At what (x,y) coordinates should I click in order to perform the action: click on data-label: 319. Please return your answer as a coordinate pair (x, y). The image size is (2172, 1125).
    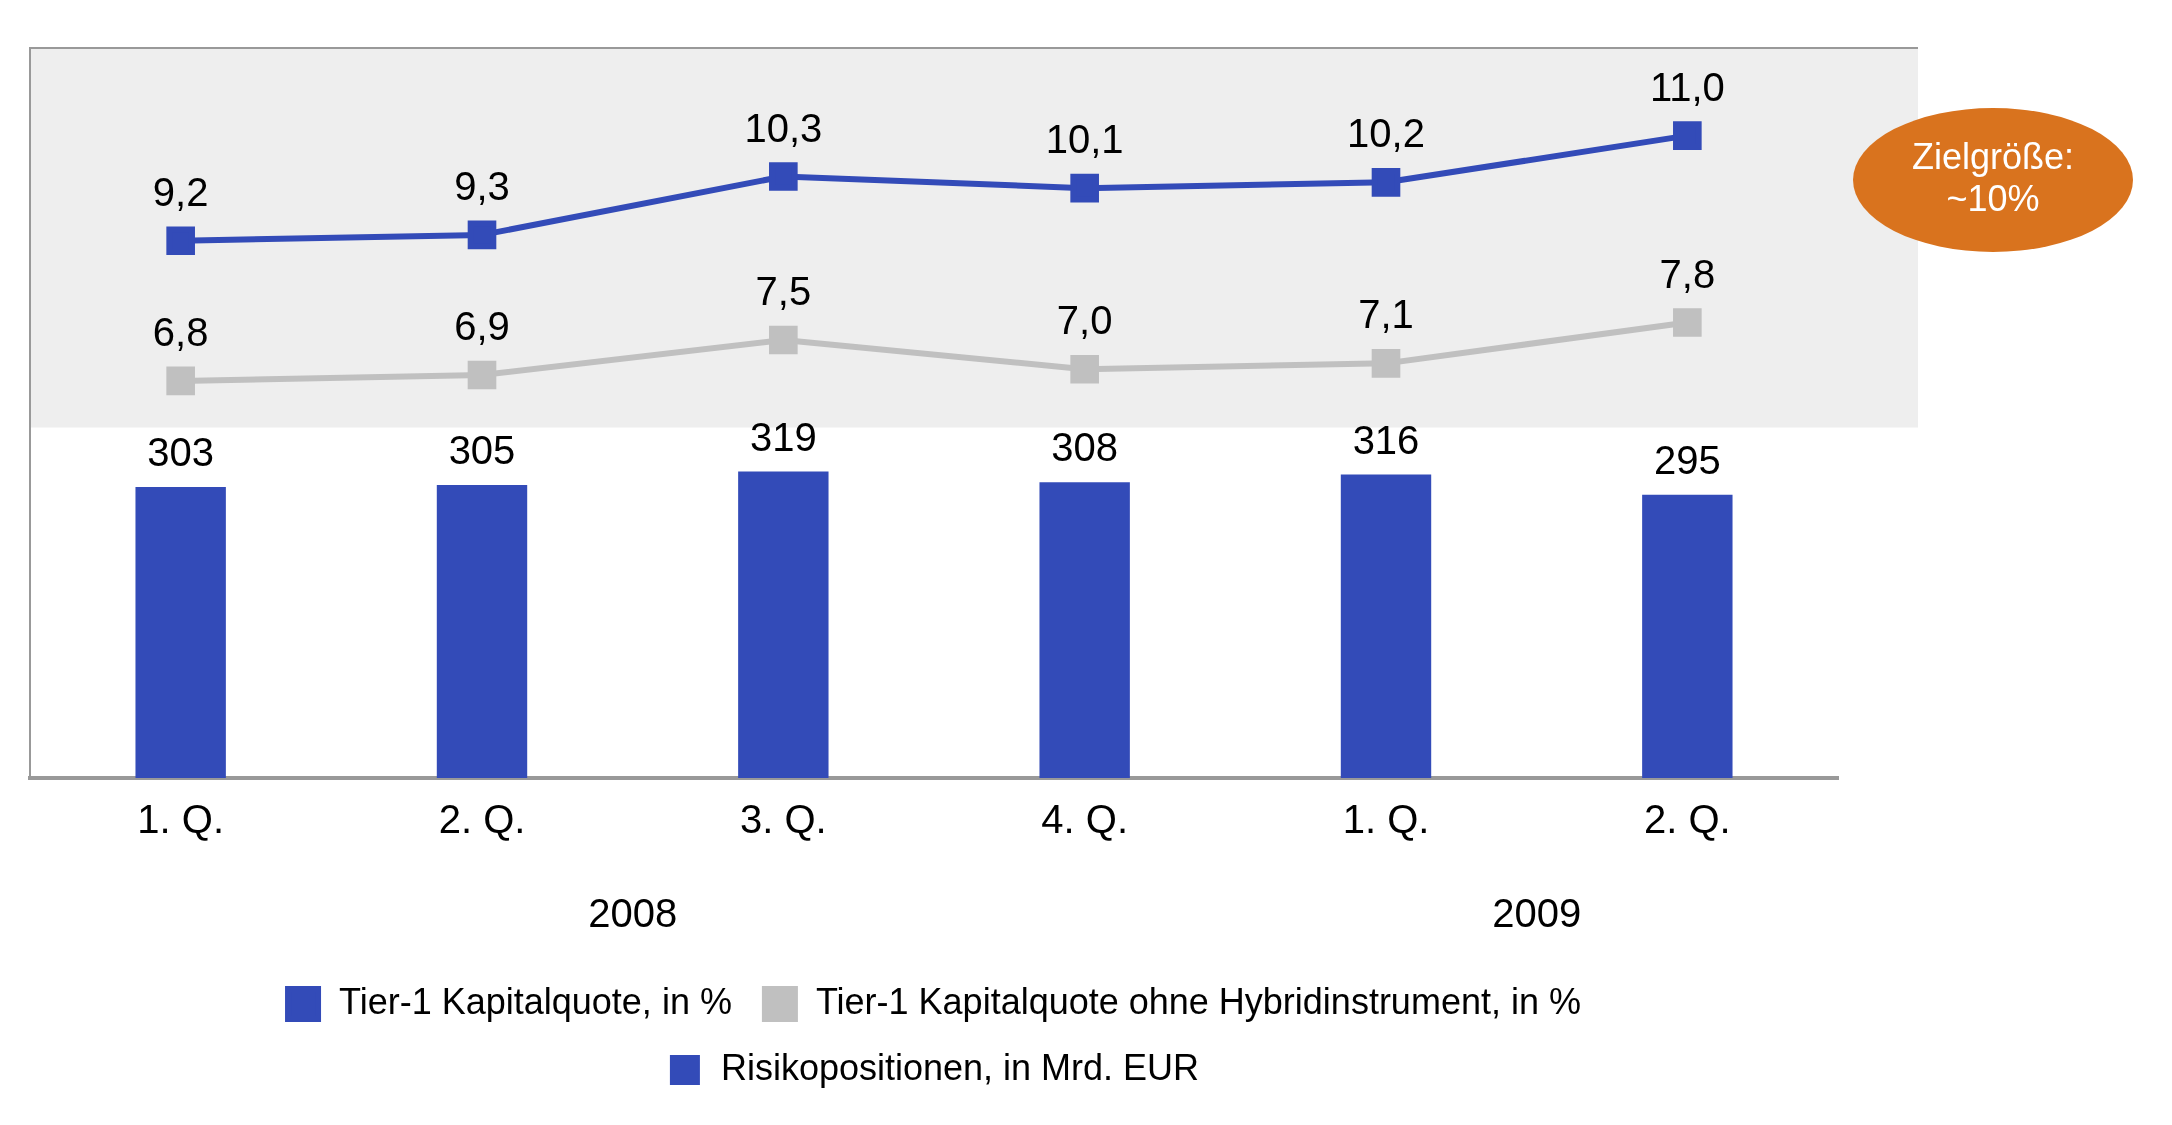
    Looking at the image, I should click on (783, 436).